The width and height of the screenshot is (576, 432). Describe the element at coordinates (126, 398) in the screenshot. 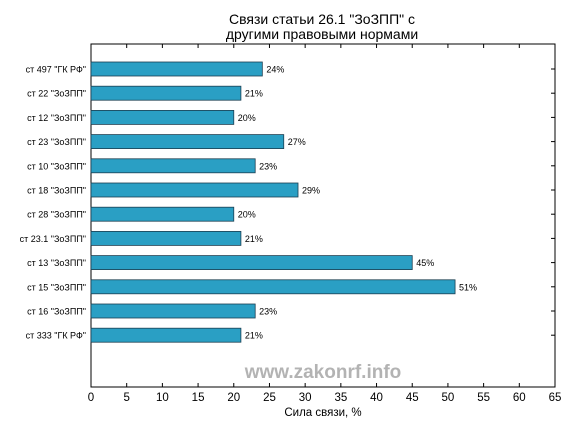

I see `x-tick-label-1: 5` at that location.